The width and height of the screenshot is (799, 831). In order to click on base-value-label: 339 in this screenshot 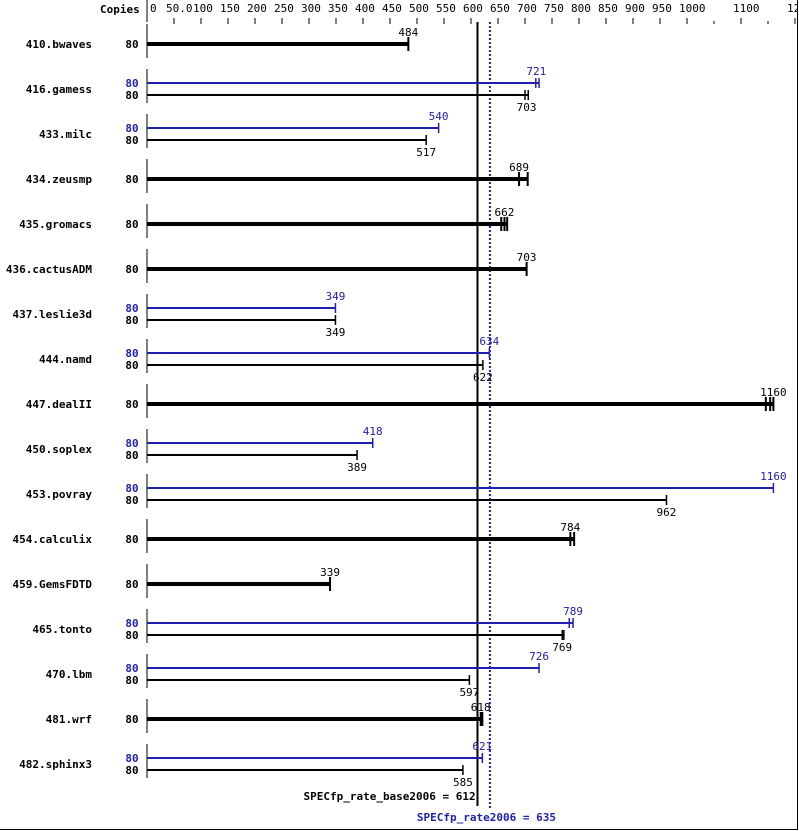, I will do `click(330, 572)`.